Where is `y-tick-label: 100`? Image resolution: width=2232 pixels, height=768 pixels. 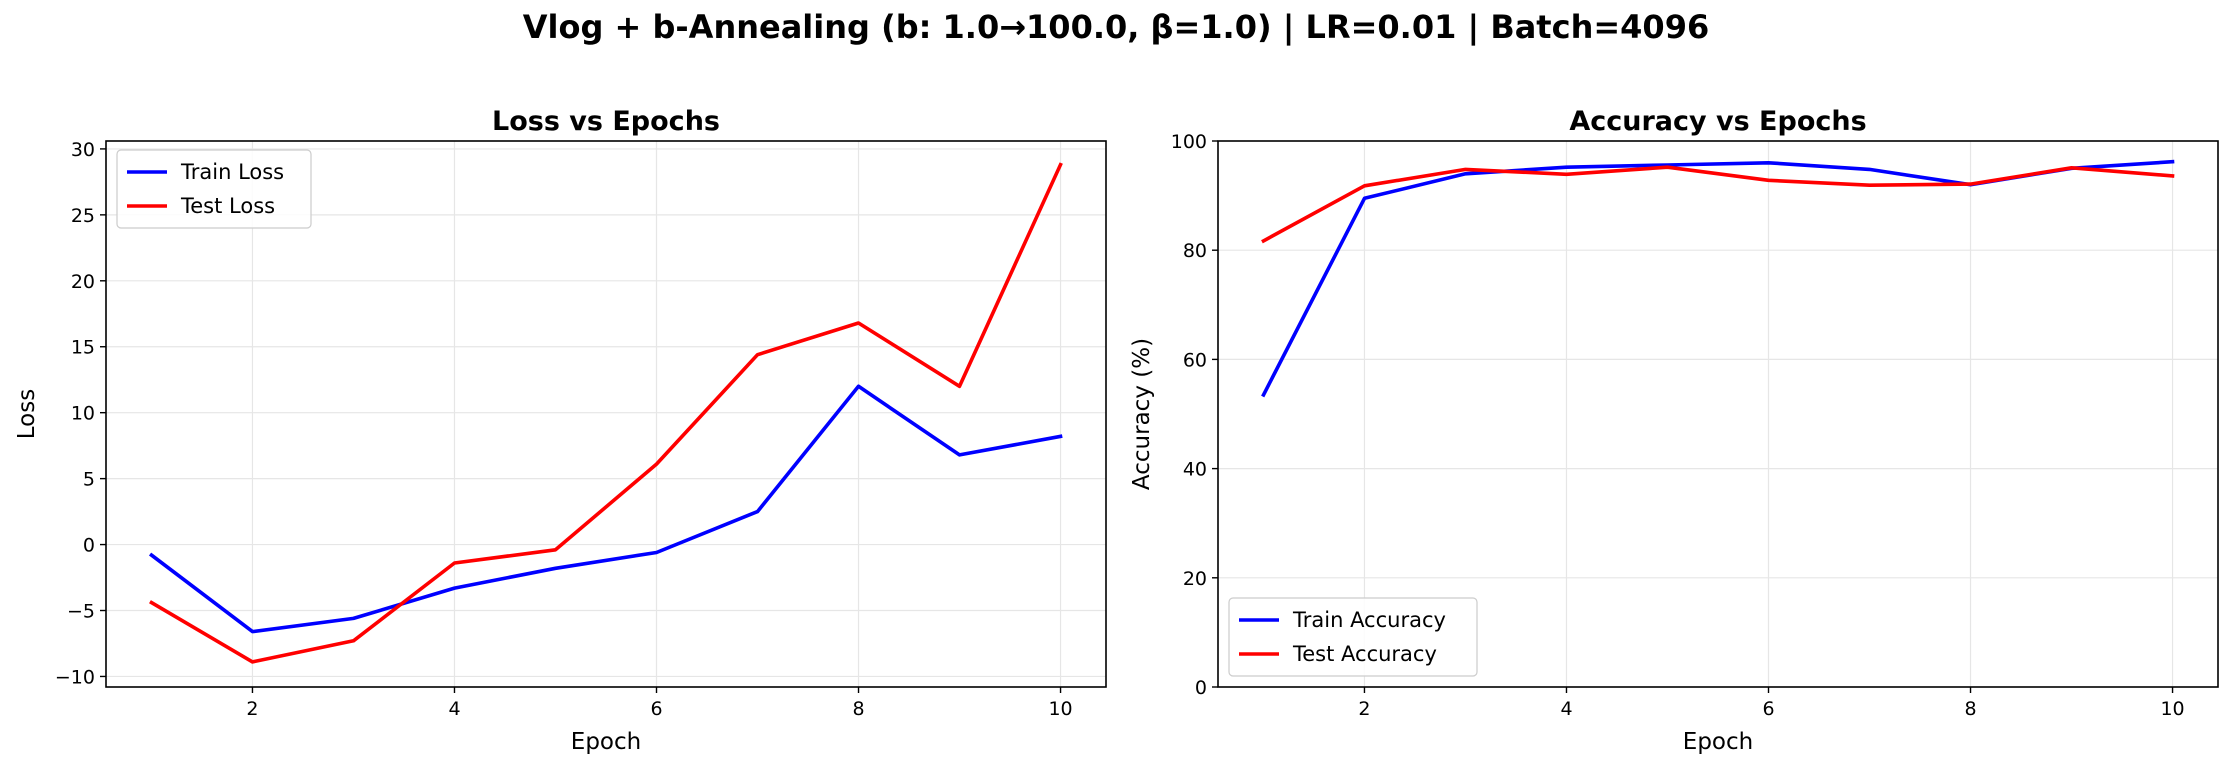
y-tick-label: 100 is located at coordinates (1189, 142).